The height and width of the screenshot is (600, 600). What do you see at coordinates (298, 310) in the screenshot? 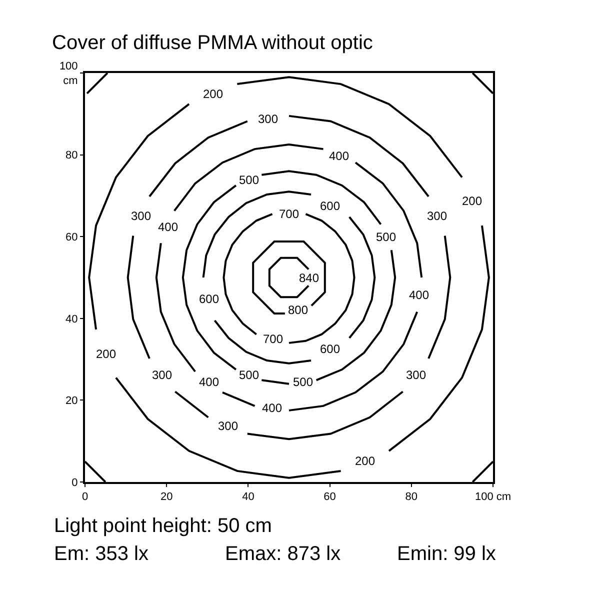
I see `series-label: 800` at bounding box center [298, 310].